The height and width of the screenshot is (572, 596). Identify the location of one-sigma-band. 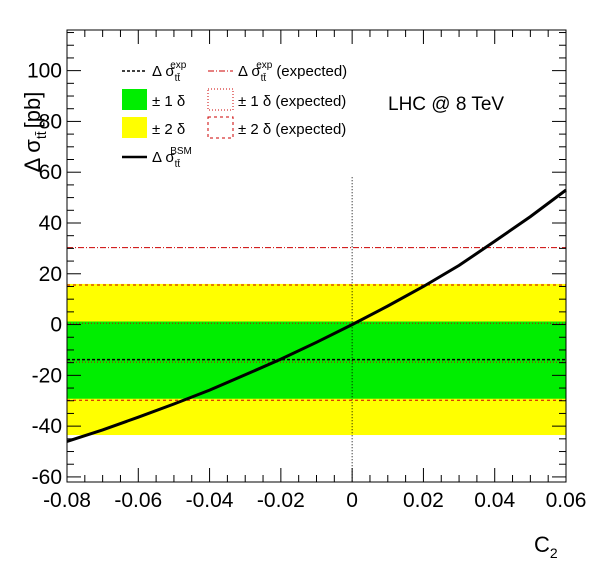
(316, 360).